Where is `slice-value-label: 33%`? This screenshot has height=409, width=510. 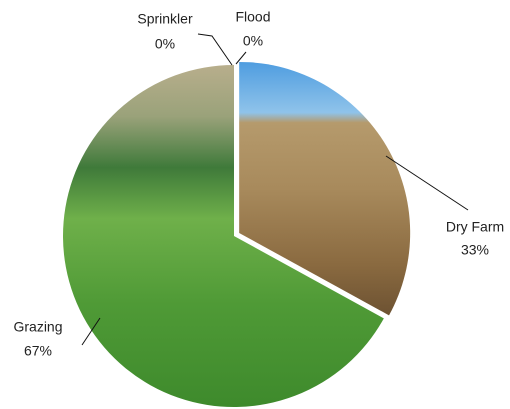
slice-value-label: 33% is located at coordinates (475, 250).